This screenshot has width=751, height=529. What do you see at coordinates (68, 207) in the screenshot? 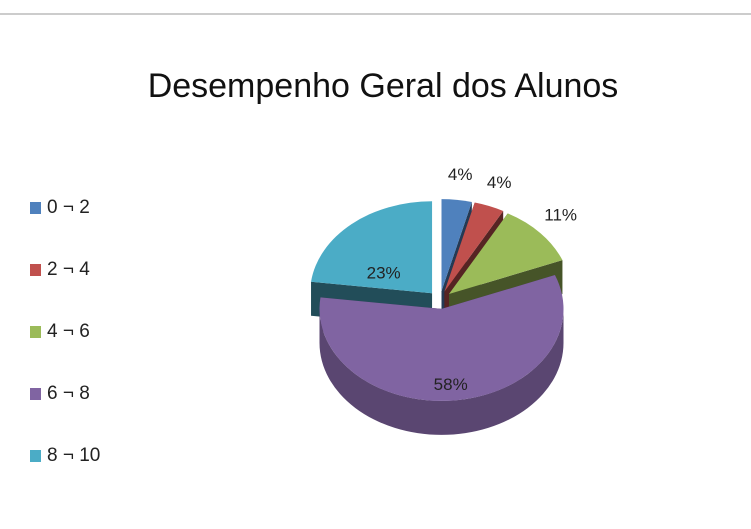
I see `legend-label: 0 ¬ 2` at bounding box center [68, 207].